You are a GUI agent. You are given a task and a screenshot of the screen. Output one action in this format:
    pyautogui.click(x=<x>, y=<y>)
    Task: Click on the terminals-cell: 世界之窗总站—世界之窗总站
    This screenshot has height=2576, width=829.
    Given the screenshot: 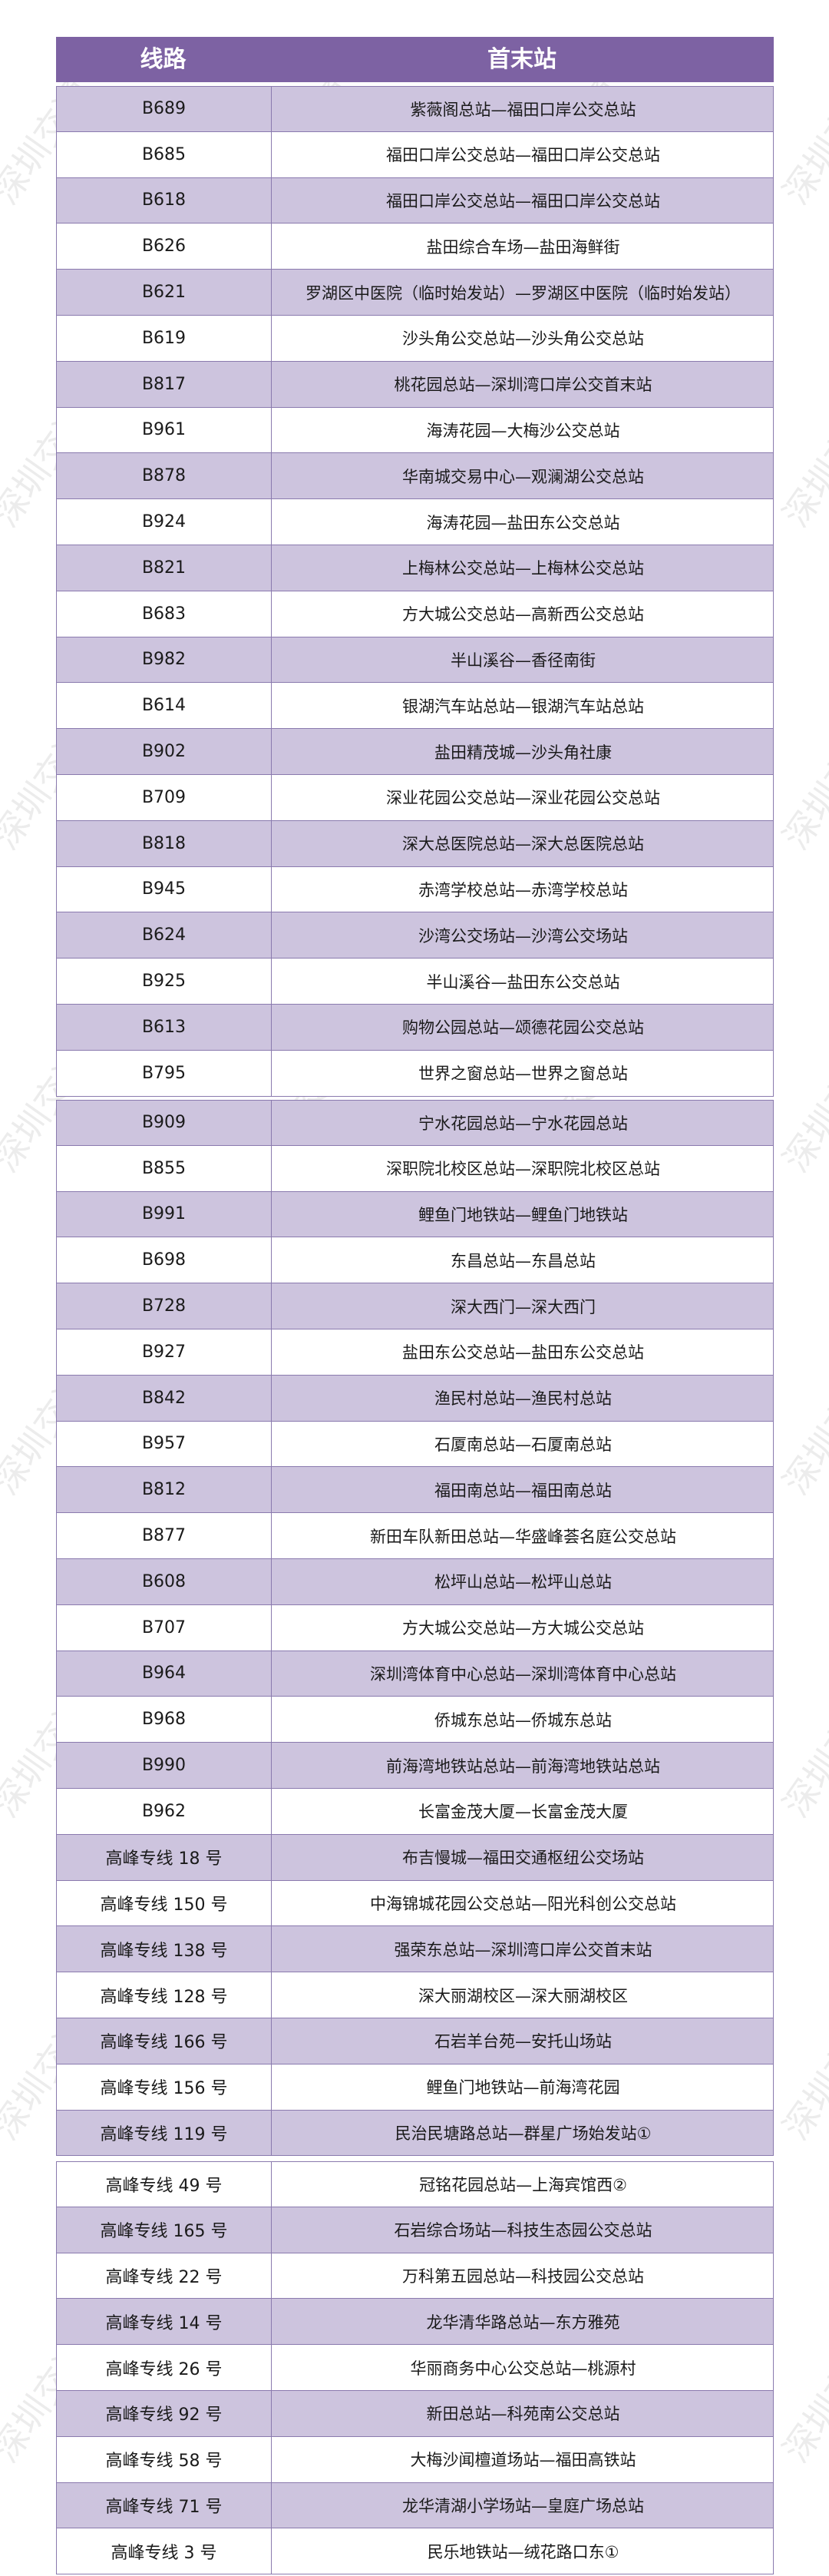 What is the action you would take?
    pyautogui.click(x=523, y=1073)
    